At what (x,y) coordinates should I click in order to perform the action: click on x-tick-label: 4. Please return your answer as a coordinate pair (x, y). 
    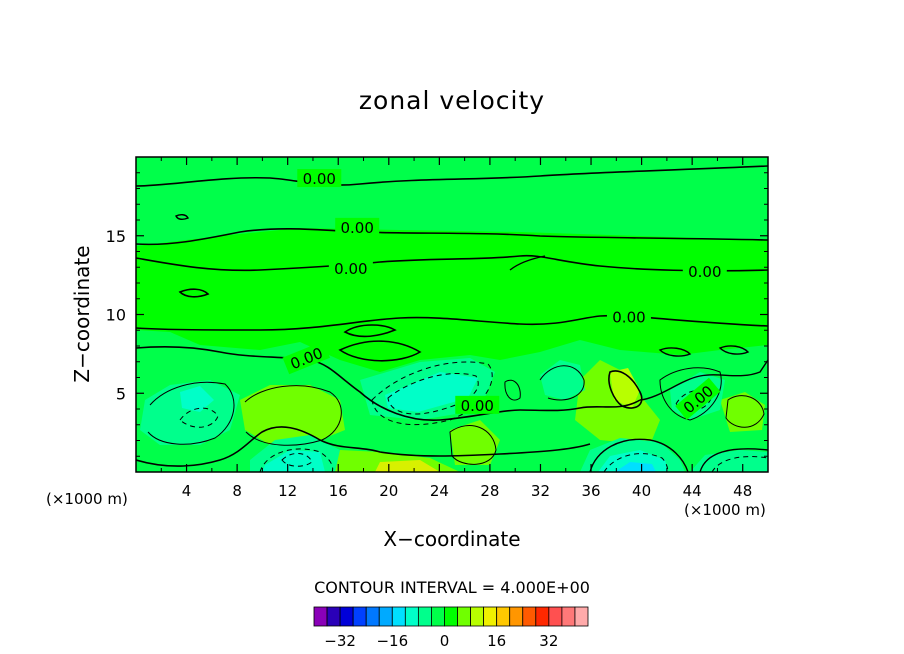
    Looking at the image, I should click on (187, 491).